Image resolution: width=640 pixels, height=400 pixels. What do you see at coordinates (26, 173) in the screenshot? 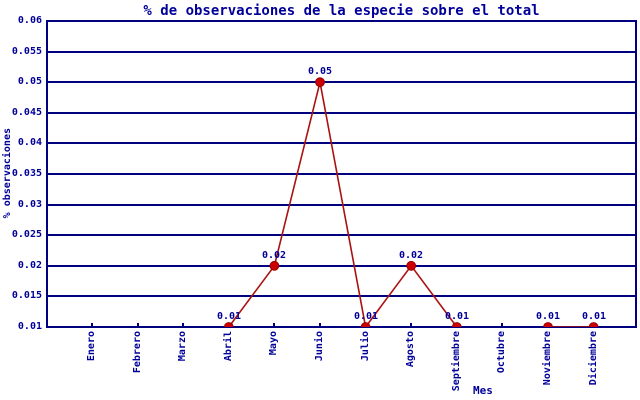
I see `y-tick-label: 0.035` at bounding box center [26, 173].